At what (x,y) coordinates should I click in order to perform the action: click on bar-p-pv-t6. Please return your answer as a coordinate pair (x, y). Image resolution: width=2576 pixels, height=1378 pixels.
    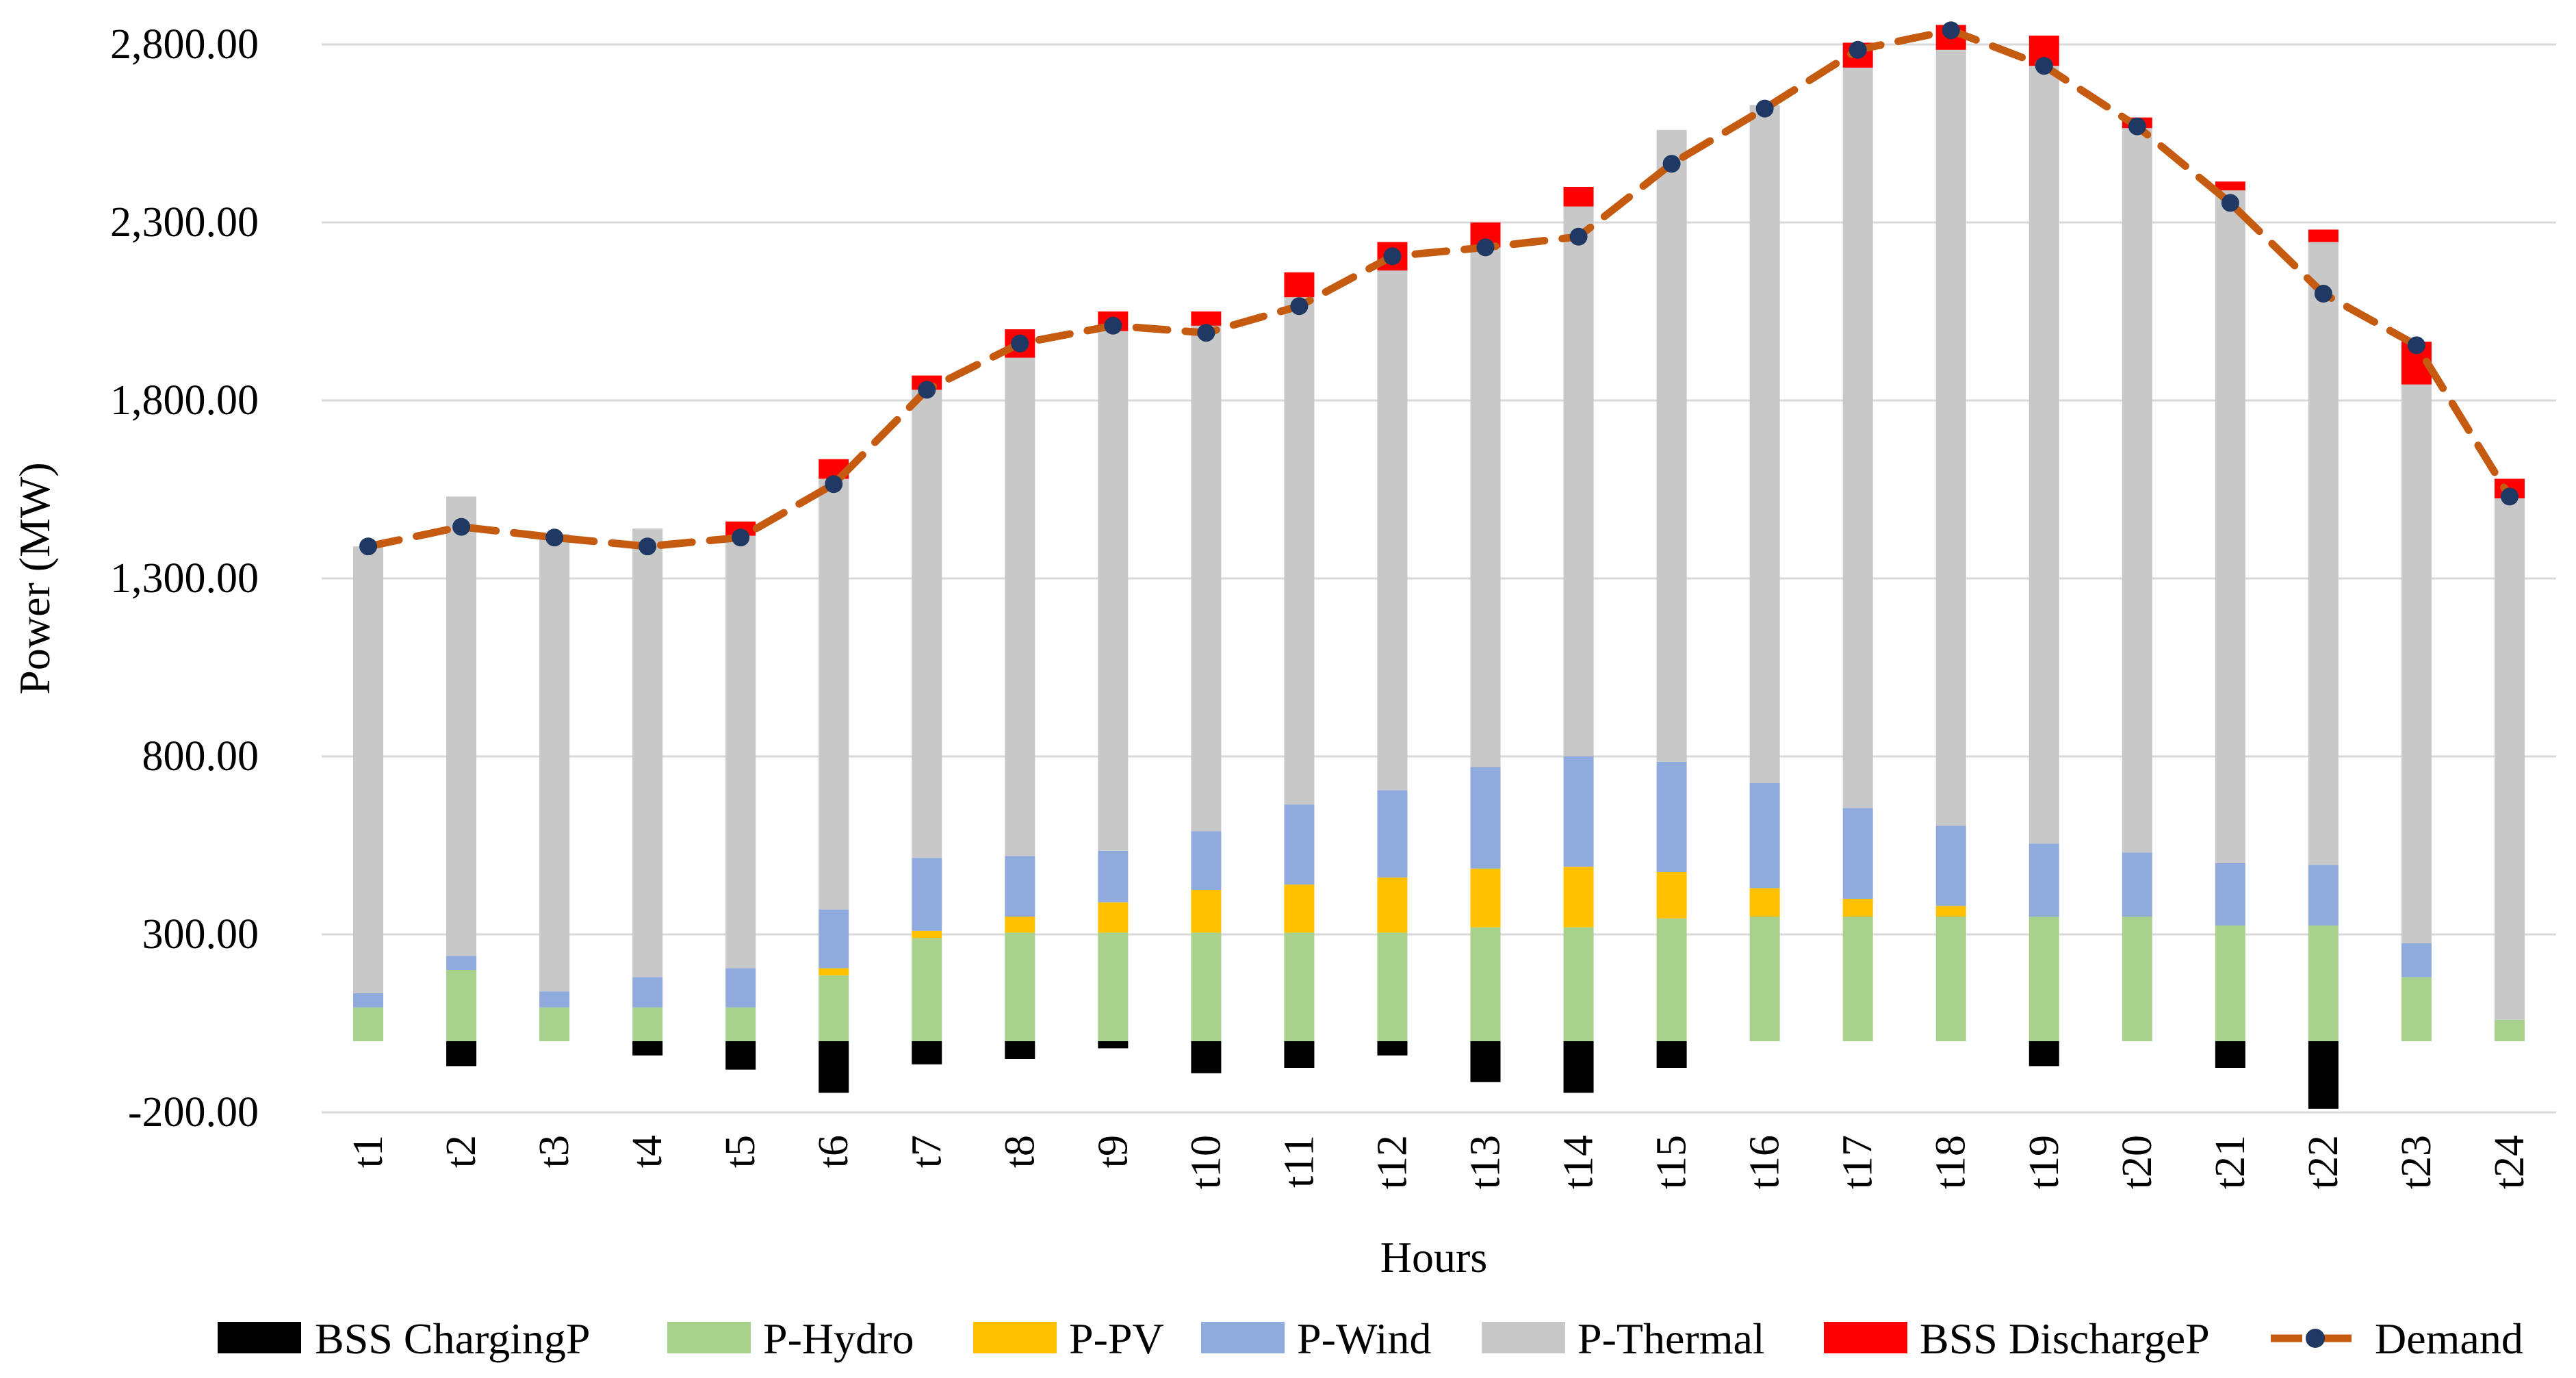
    Looking at the image, I should click on (834, 971).